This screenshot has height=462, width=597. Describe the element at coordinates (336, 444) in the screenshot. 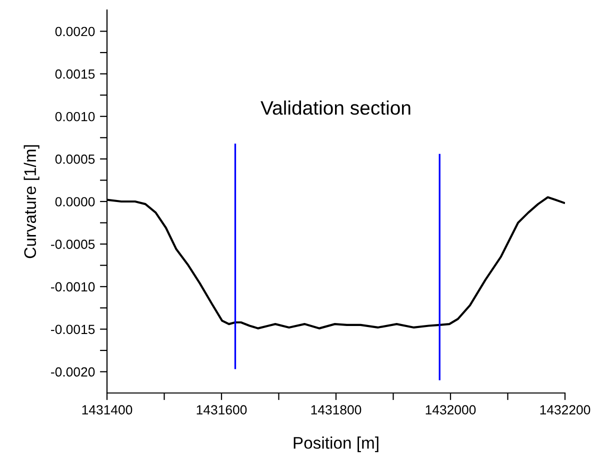

I see `x-axis-title: Position [m]` at that location.